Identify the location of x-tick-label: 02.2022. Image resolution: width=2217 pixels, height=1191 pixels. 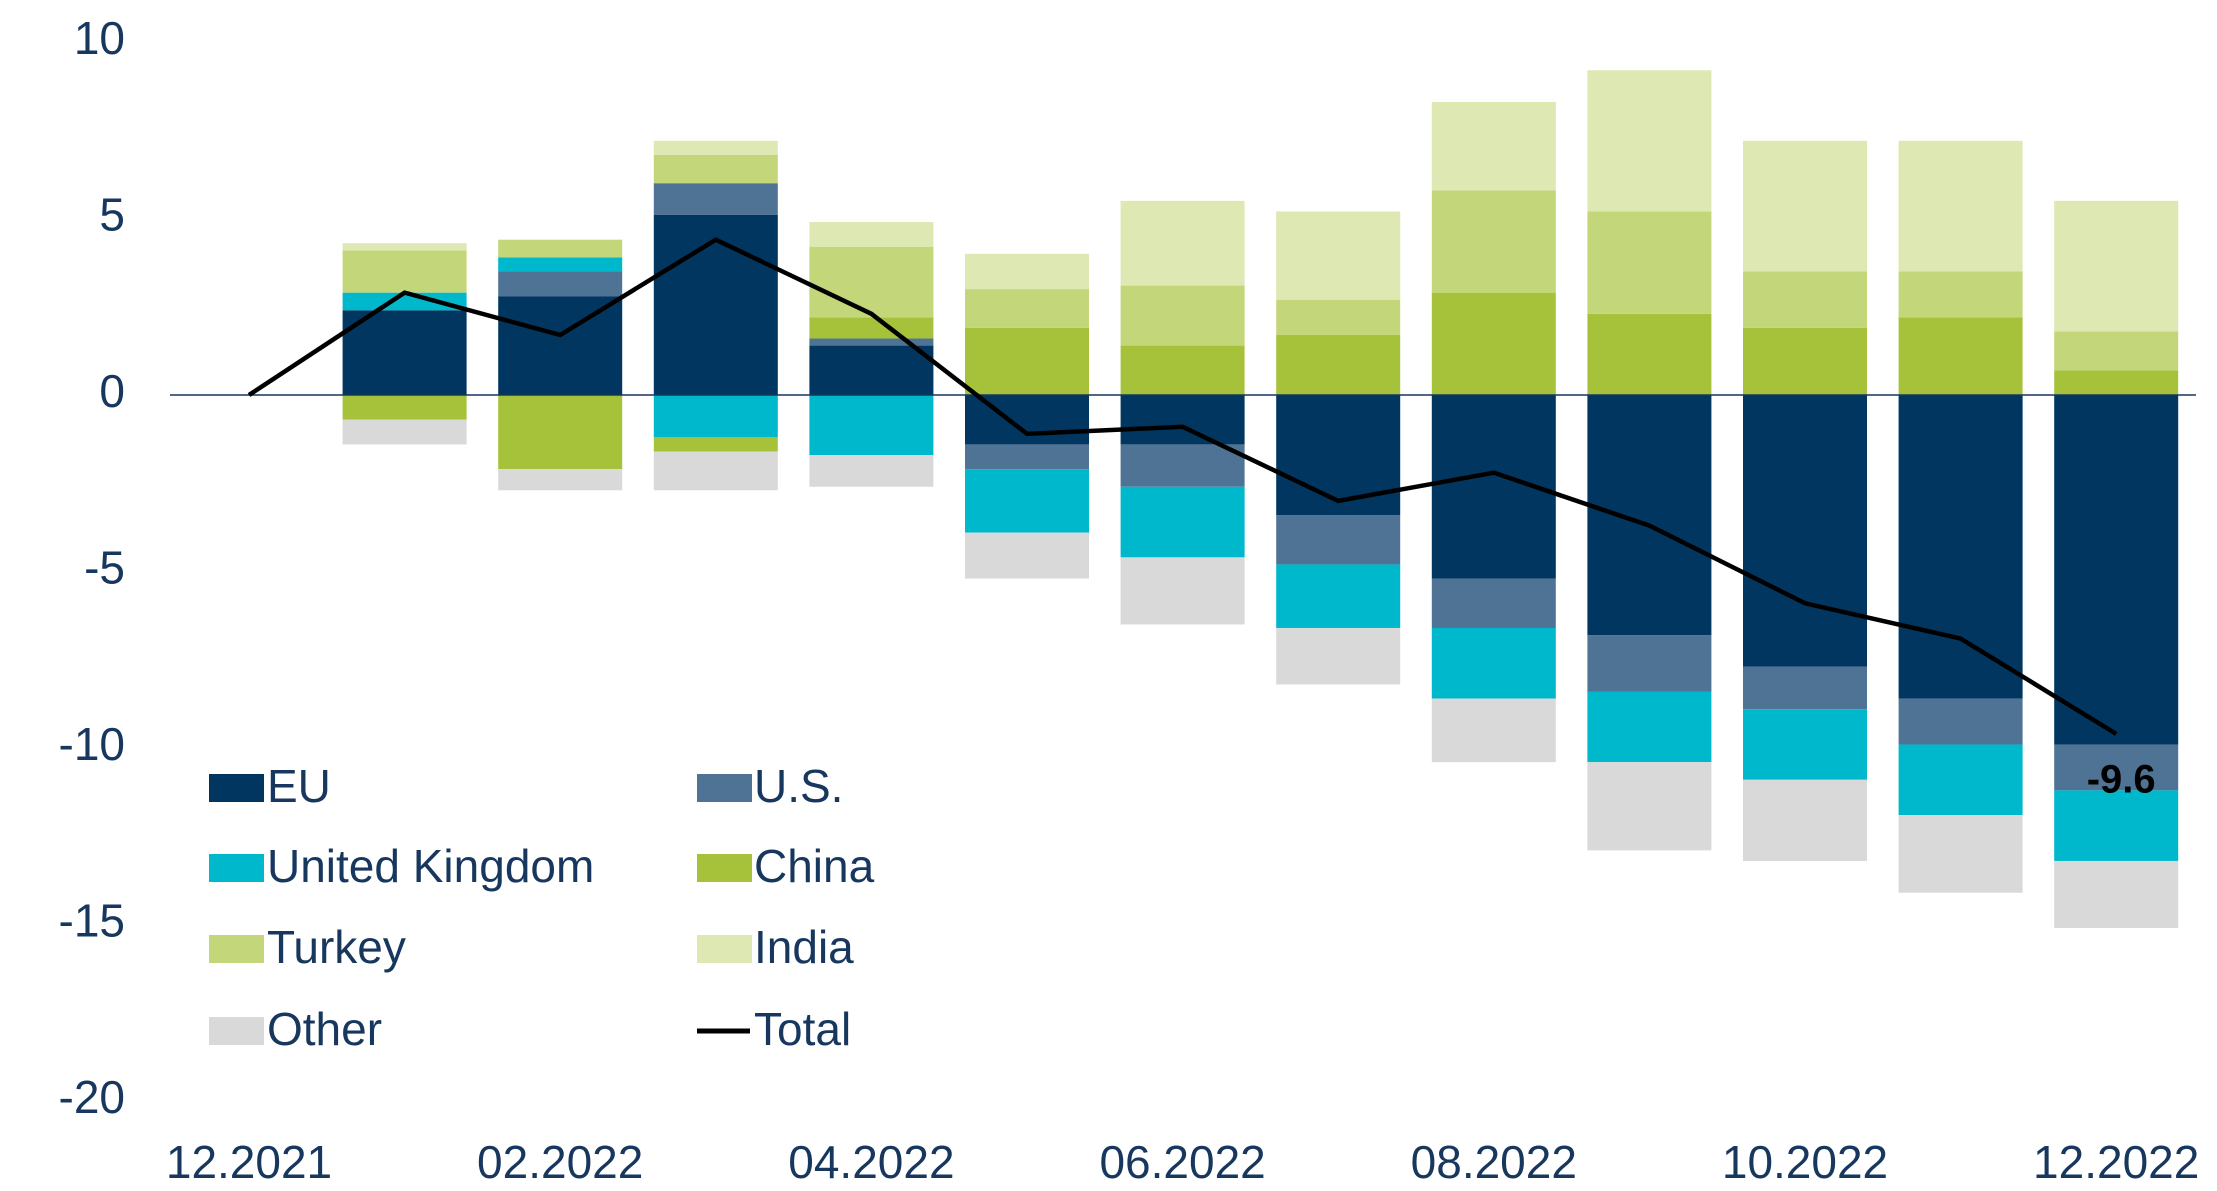
(560, 1162).